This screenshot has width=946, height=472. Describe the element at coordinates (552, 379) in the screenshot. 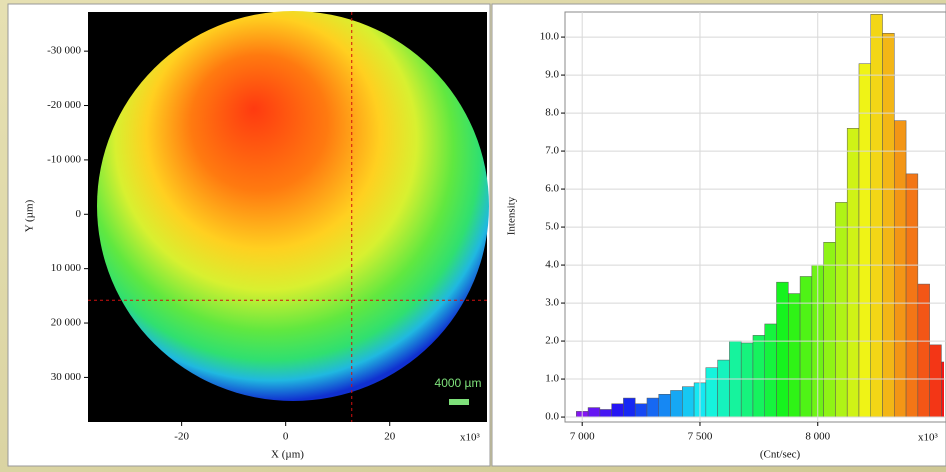

I see `y-tick-label: 1.0` at that location.